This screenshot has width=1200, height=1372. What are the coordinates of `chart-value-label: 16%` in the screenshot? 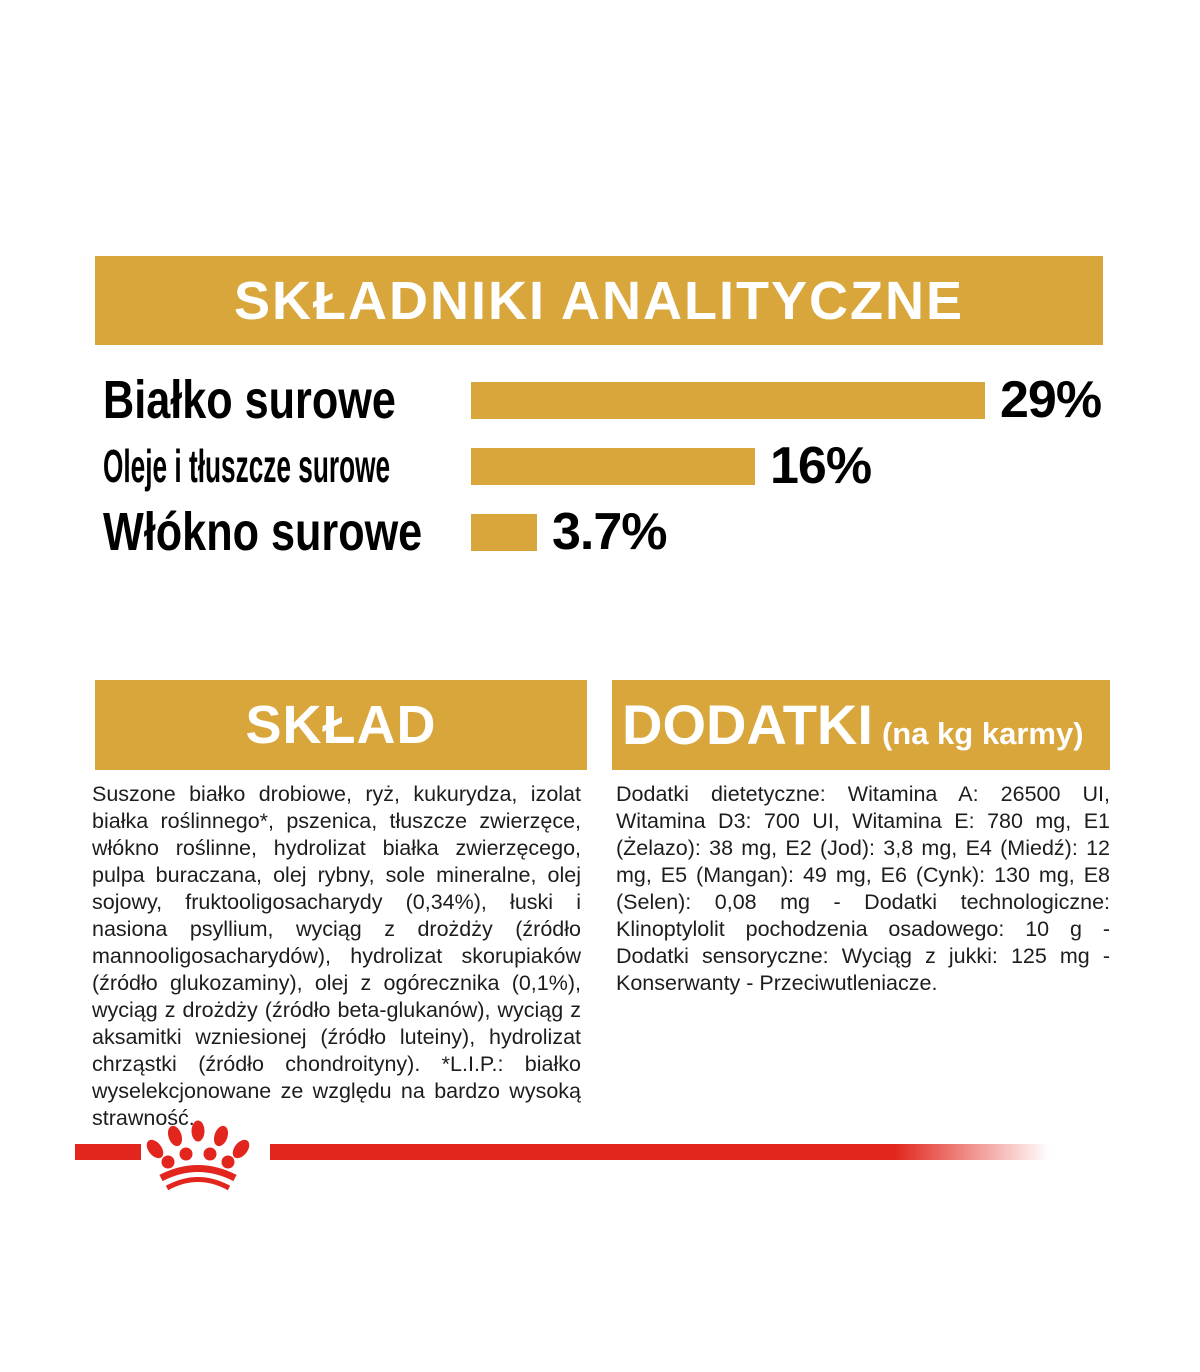 It's located at (821, 466).